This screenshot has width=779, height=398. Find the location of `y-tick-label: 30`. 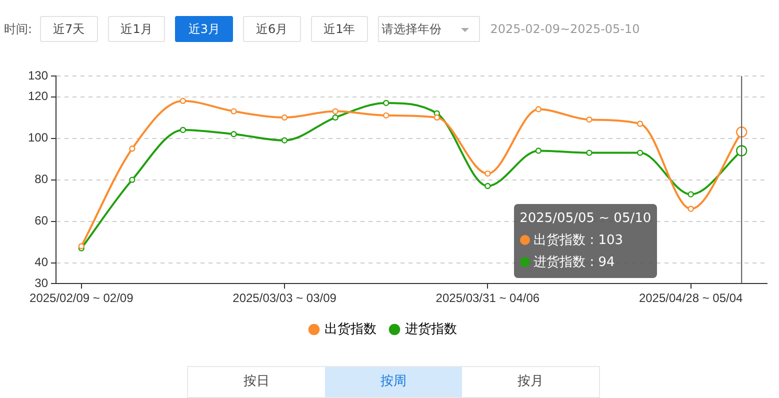

y-tick-label: 30 is located at coordinates (41, 283).